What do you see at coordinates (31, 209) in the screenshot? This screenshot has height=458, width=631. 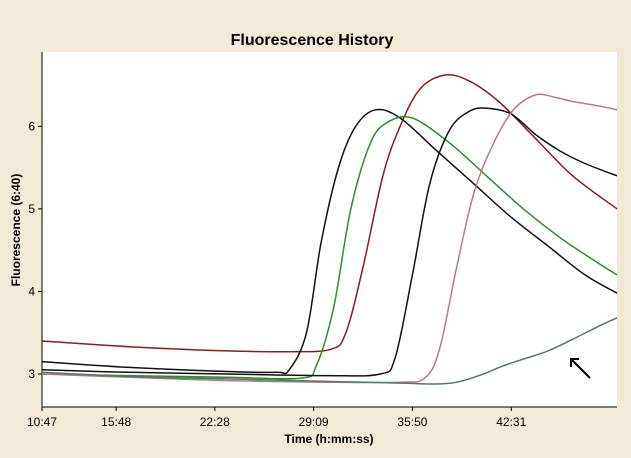 I see `y-tick-label: 5` at bounding box center [31, 209].